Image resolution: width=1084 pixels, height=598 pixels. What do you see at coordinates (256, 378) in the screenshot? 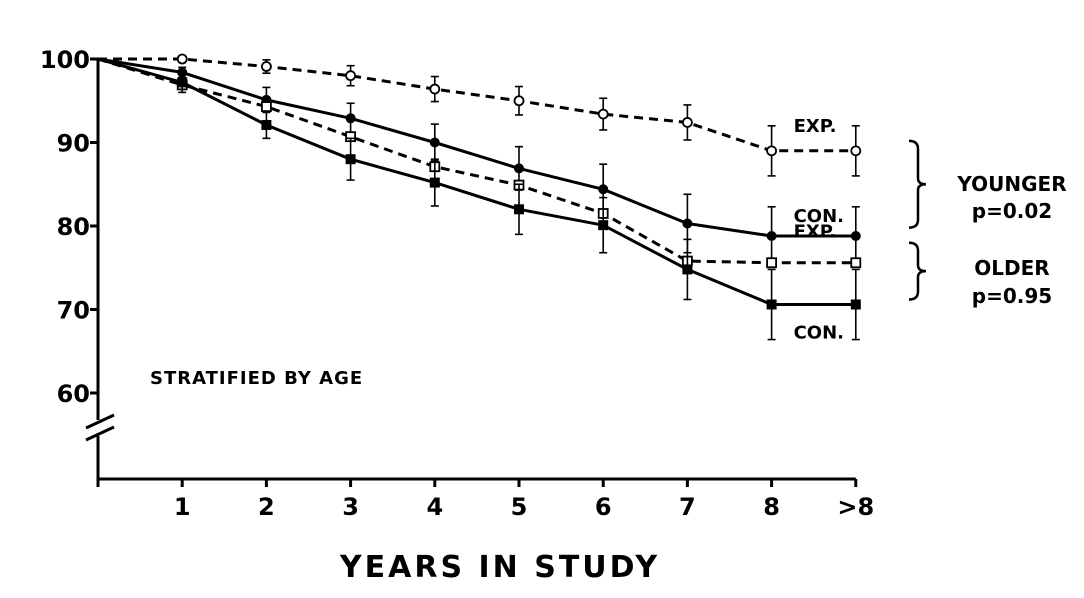
I see `stratified-note: STRATIFIED BY AGE` at bounding box center [256, 378].